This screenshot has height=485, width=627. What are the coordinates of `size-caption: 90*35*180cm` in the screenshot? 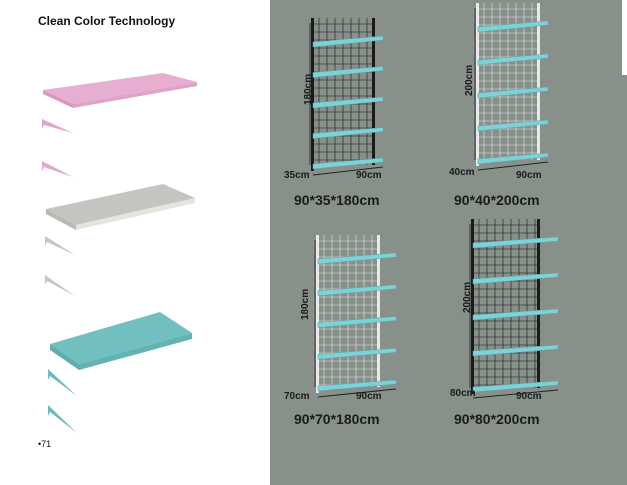 It's located at (337, 200).